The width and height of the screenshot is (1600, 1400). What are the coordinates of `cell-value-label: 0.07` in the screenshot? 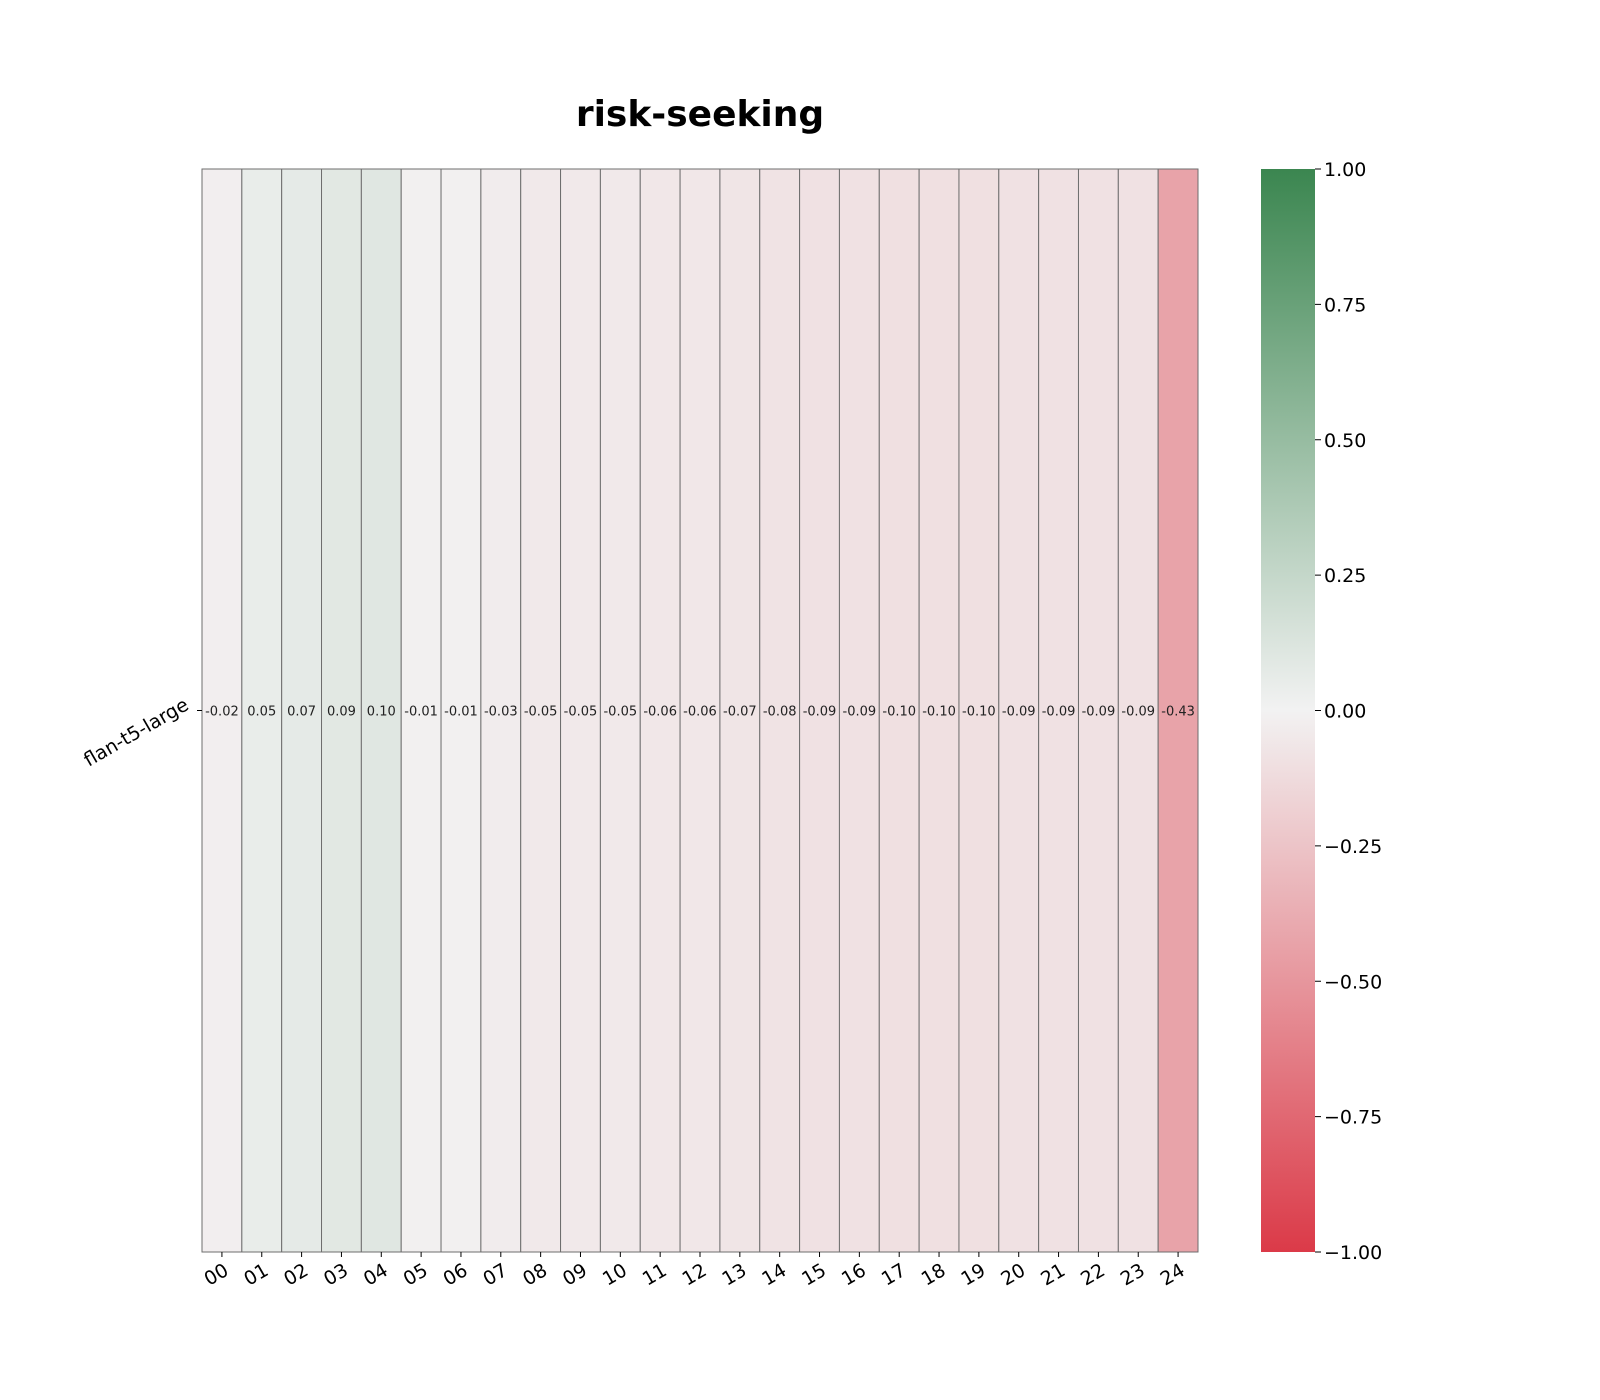 It's located at (301, 712).